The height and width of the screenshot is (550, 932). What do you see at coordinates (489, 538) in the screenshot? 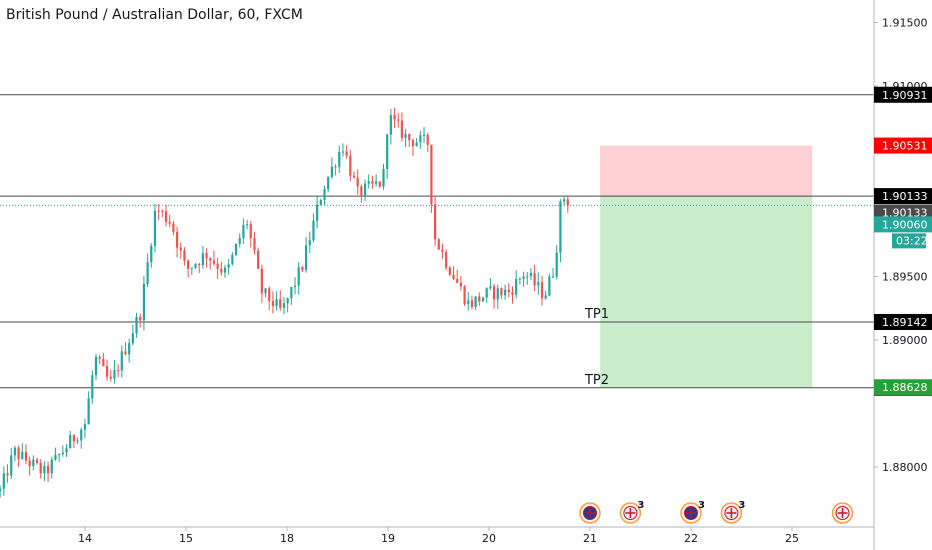
I see `time-tick-label: 20` at bounding box center [489, 538].